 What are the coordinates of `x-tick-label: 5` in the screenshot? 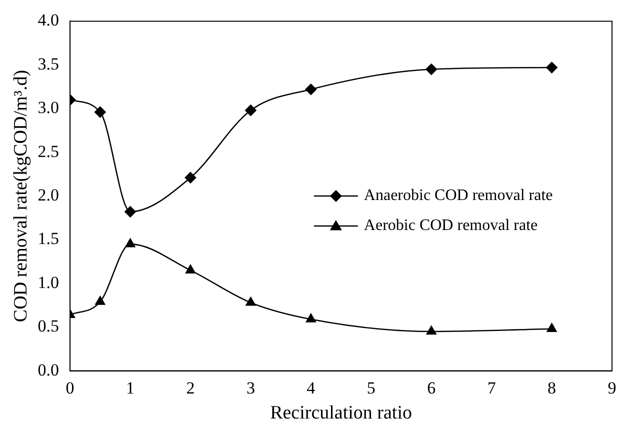 It's located at (371, 388).